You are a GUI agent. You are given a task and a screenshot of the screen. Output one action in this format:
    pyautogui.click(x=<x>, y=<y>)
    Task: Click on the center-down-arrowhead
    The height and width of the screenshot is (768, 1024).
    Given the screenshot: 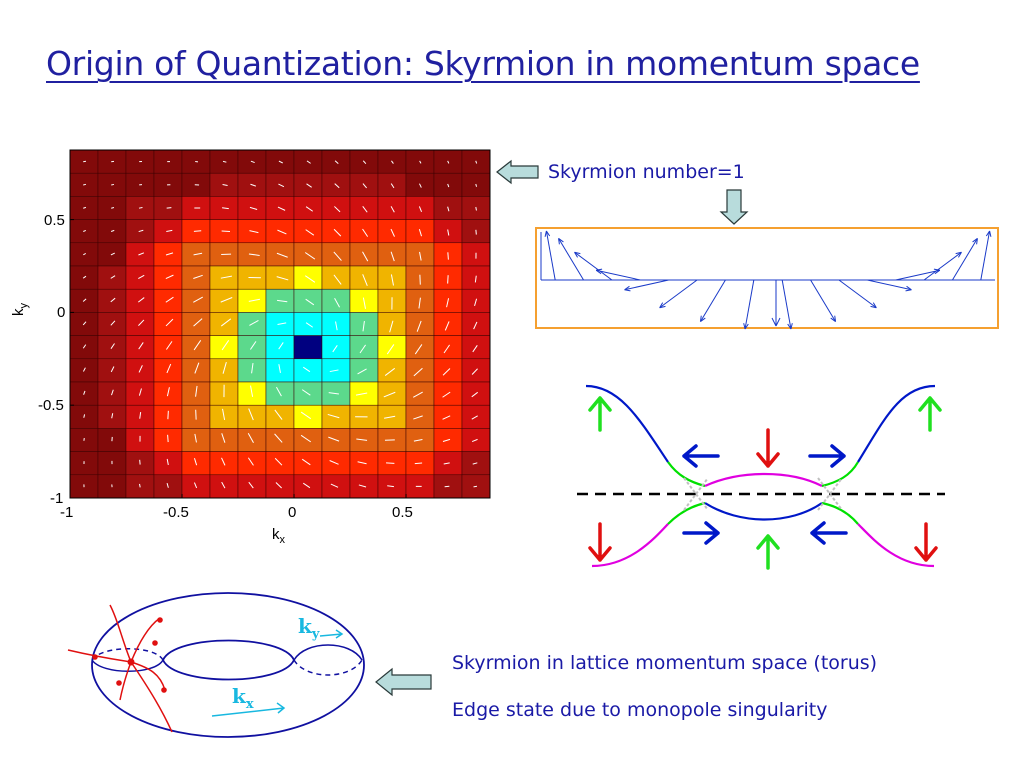 What is the action you would take?
    pyautogui.click(x=774, y=322)
    